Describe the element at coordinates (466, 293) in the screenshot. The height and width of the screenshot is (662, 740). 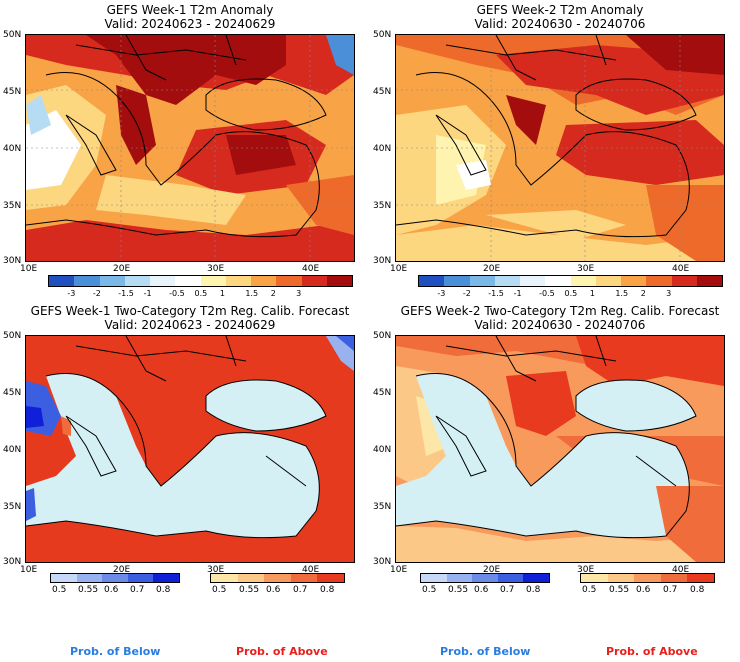
I see `colorbar-tick-label: -2` at that location.